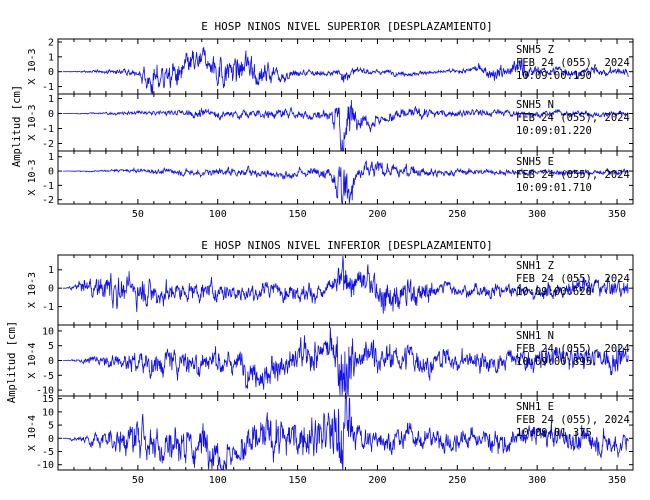 The height and width of the screenshot is (500, 650). Describe the element at coordinates (535, 50) in the screenshot. I see `station-label: SNH5 Z` at that location.